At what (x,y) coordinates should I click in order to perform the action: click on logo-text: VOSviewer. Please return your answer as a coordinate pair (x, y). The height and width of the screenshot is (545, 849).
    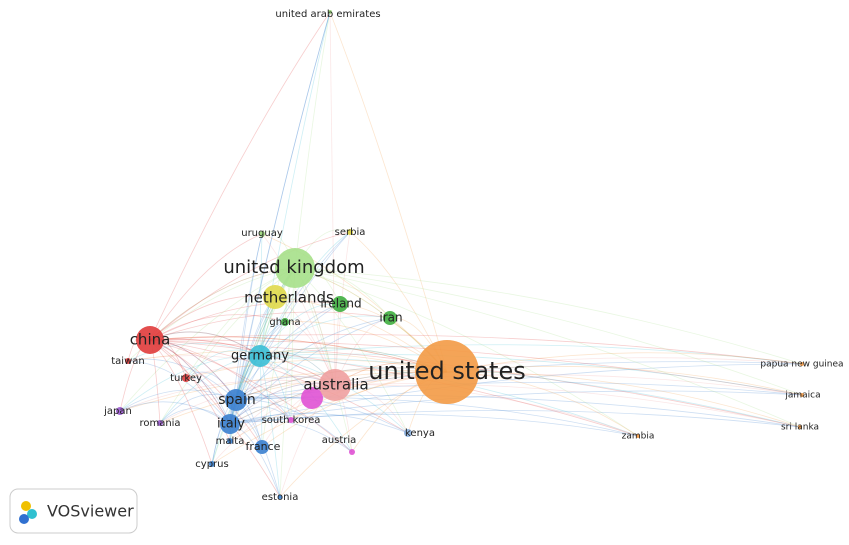
    Looking at the image, I should click on (90, 511).